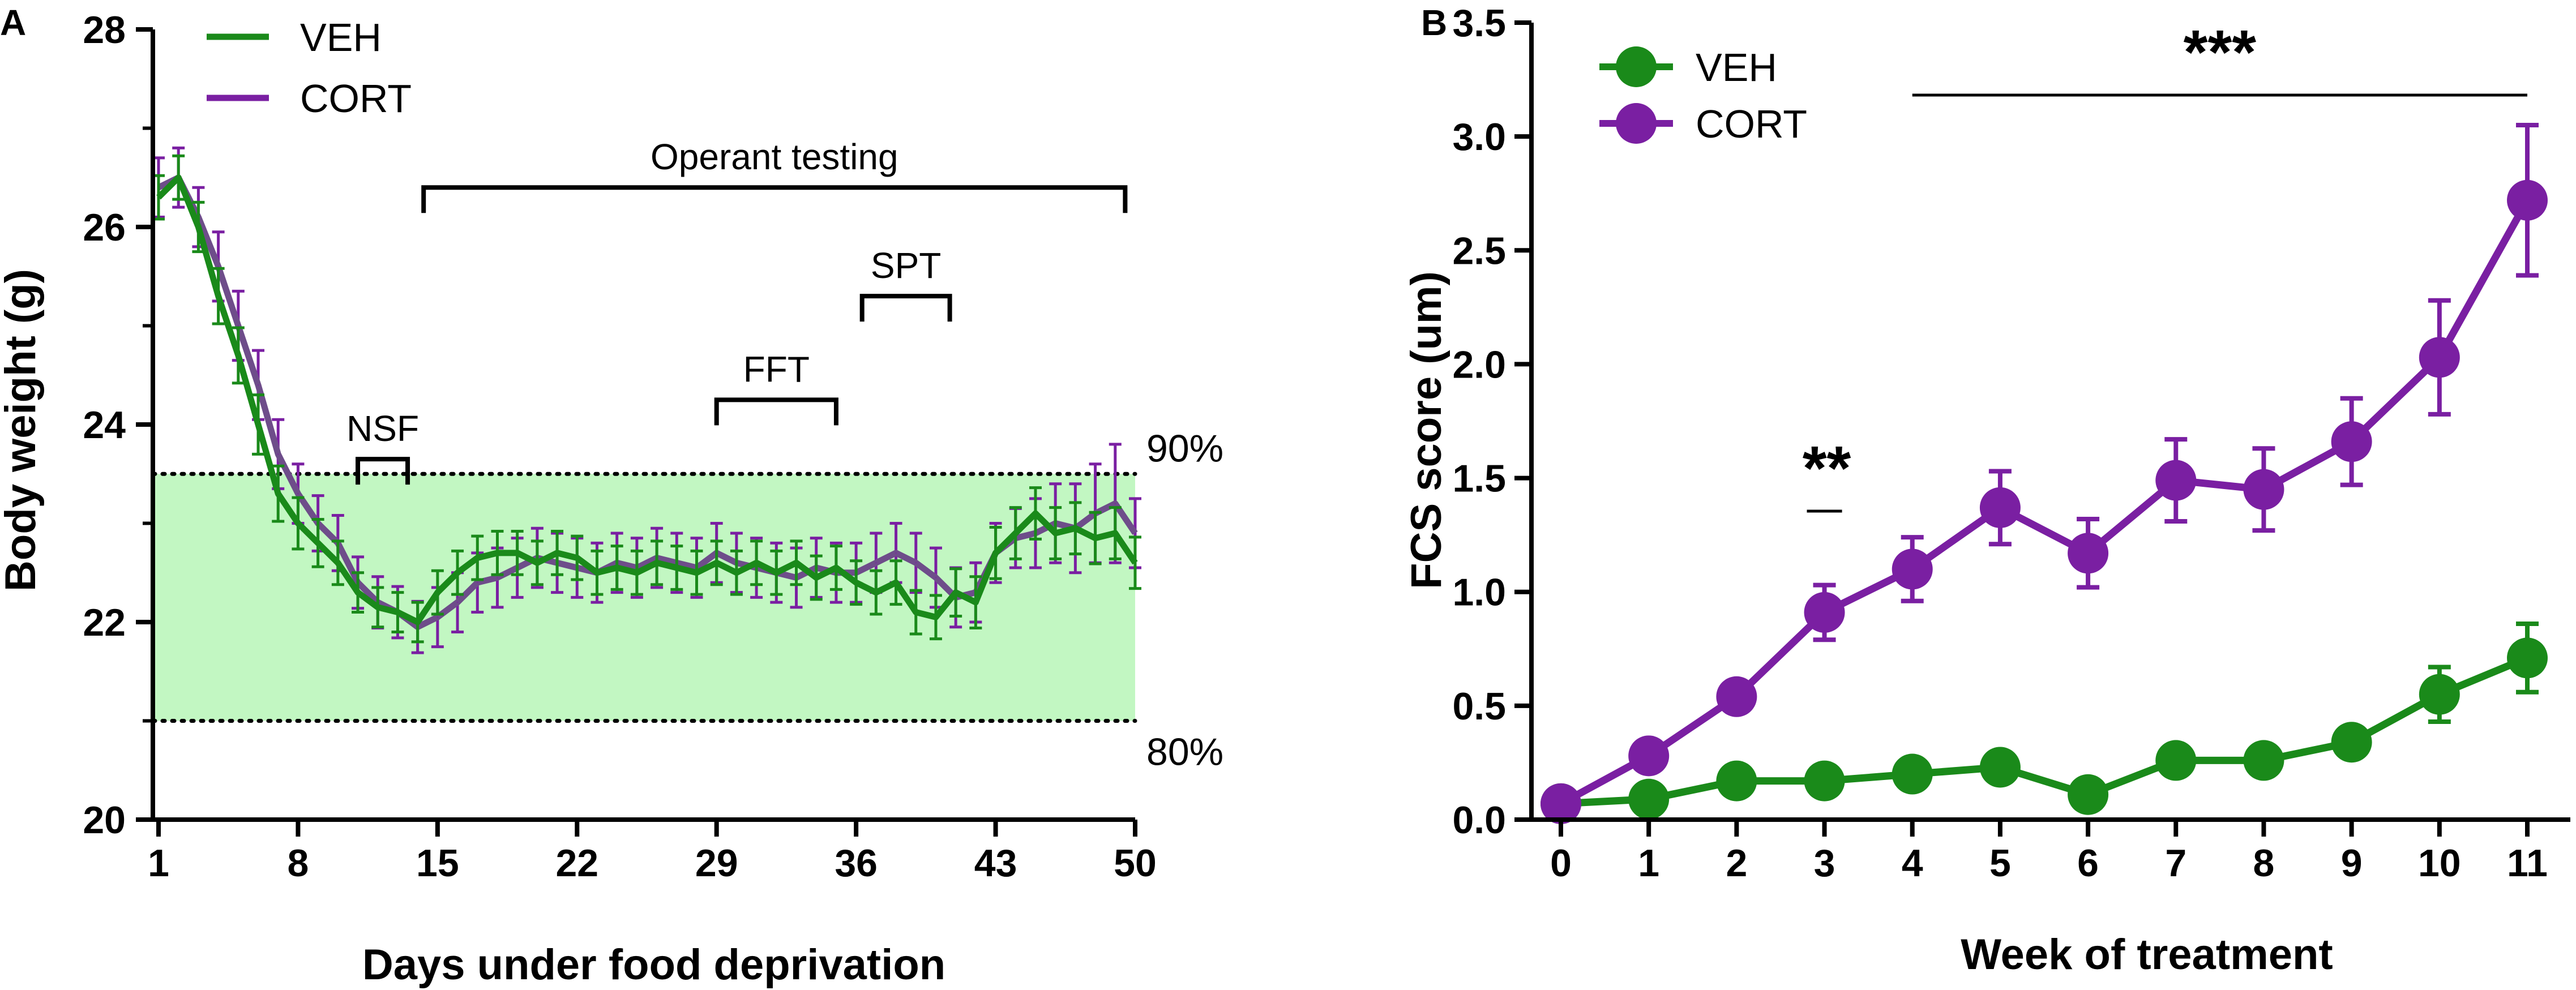  I want to click on bracket-spt, so click(905, 308).